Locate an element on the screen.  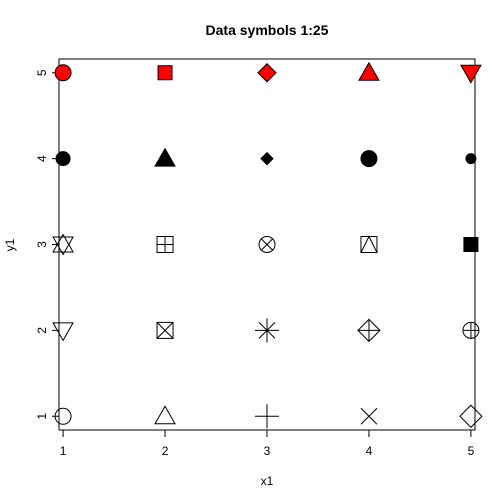
y-tick-label: 4 is located at coordinates (42, 158).